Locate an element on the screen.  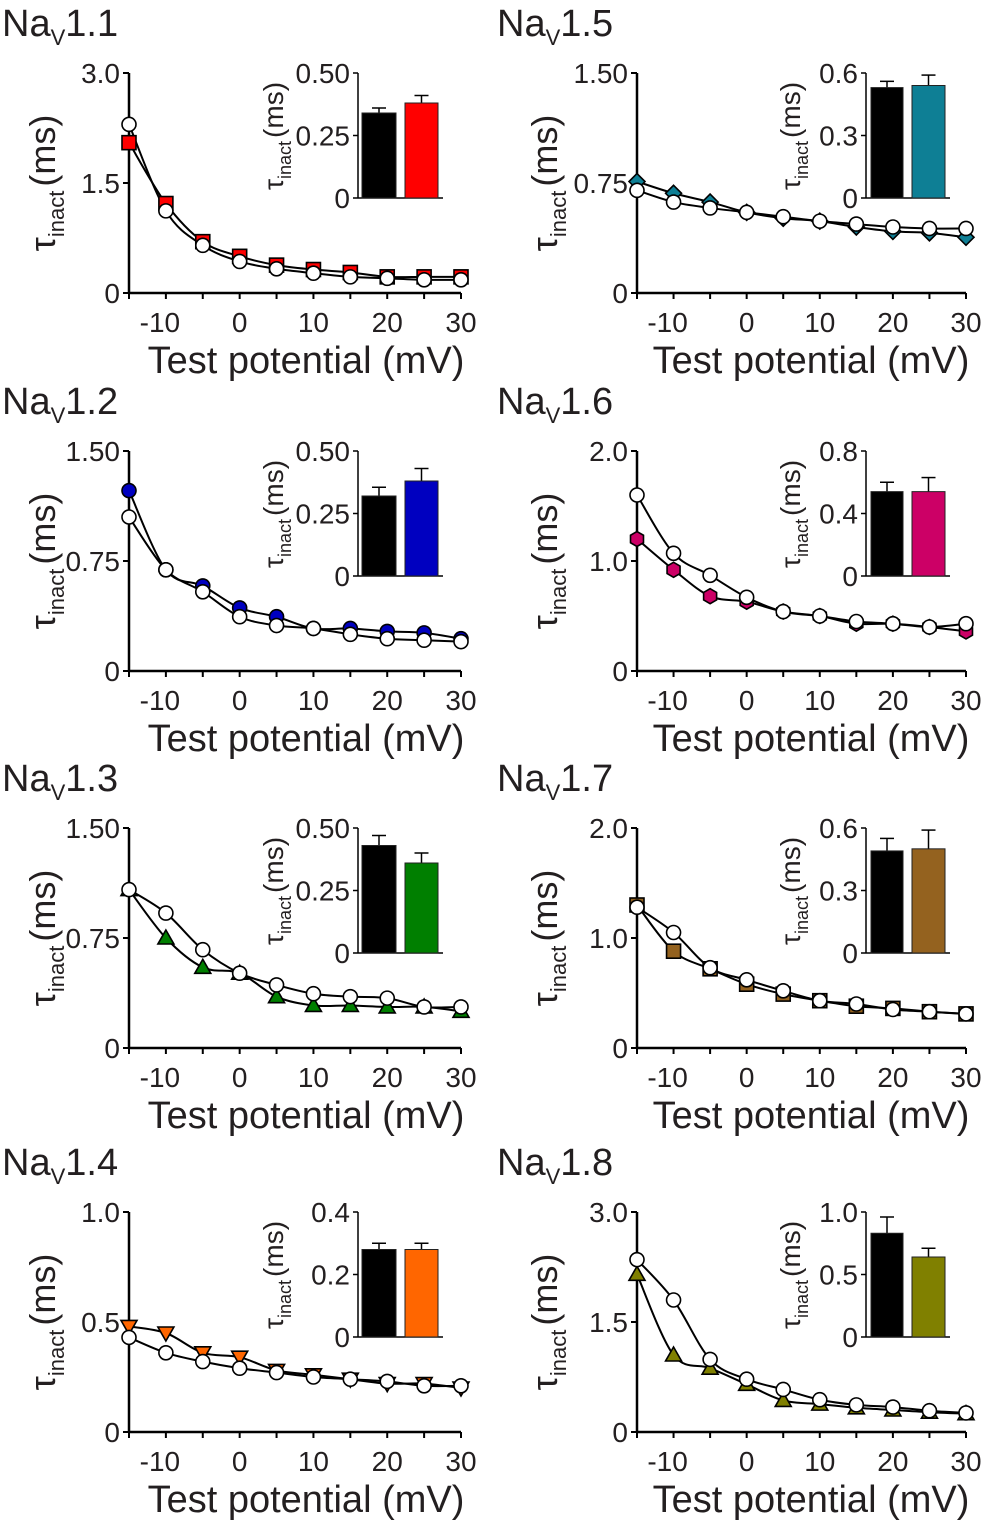
inset-bar-chart: τinact (ms) 0 0.5 1.0 is located at coordinates (862, 1275).